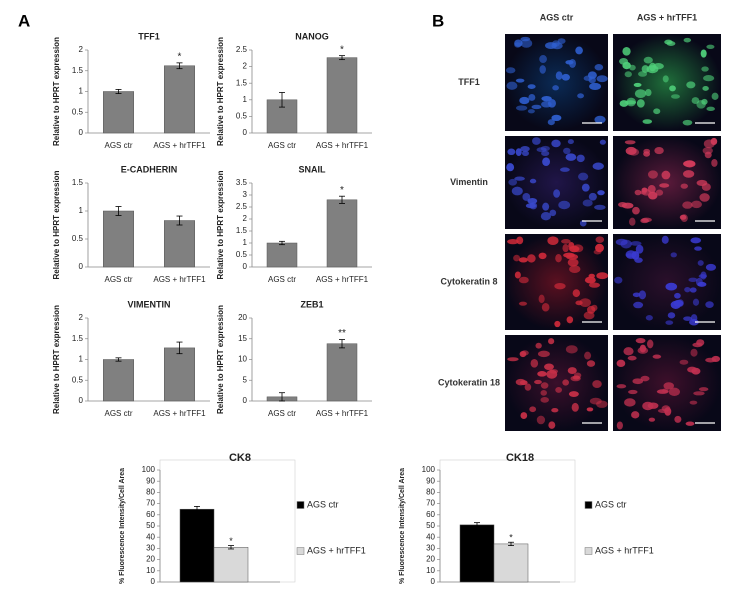  What do you see at coordinates (81, 210) in the screenshot?
I see `y-tick-label: 1` at bounding box center [81, 210].